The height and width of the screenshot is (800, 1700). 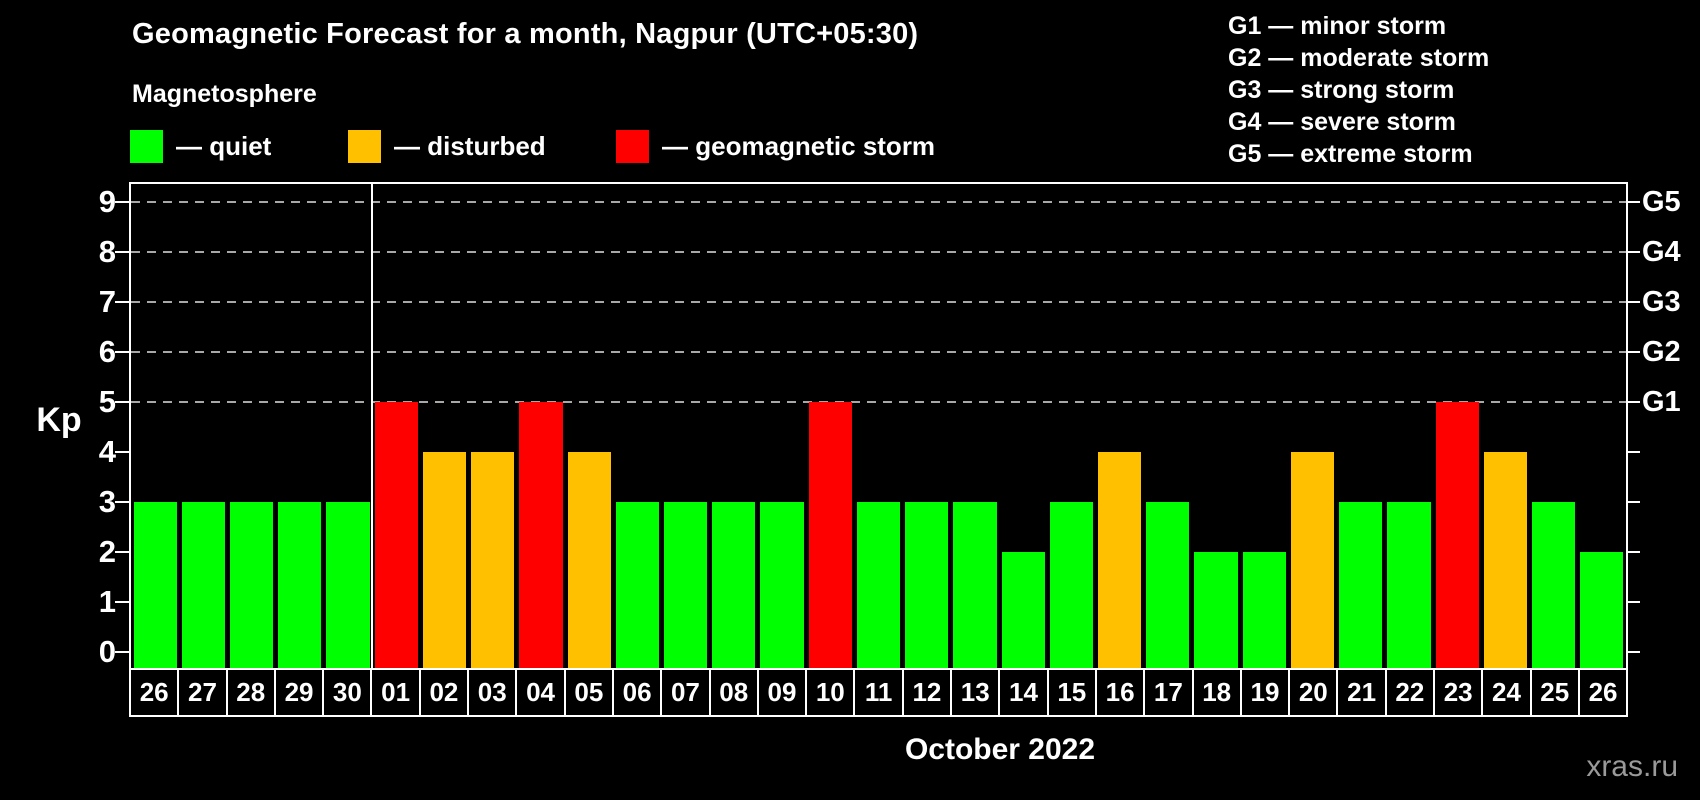 I want to click on y-axis-label-0: 0, so click(x=107, y=651).